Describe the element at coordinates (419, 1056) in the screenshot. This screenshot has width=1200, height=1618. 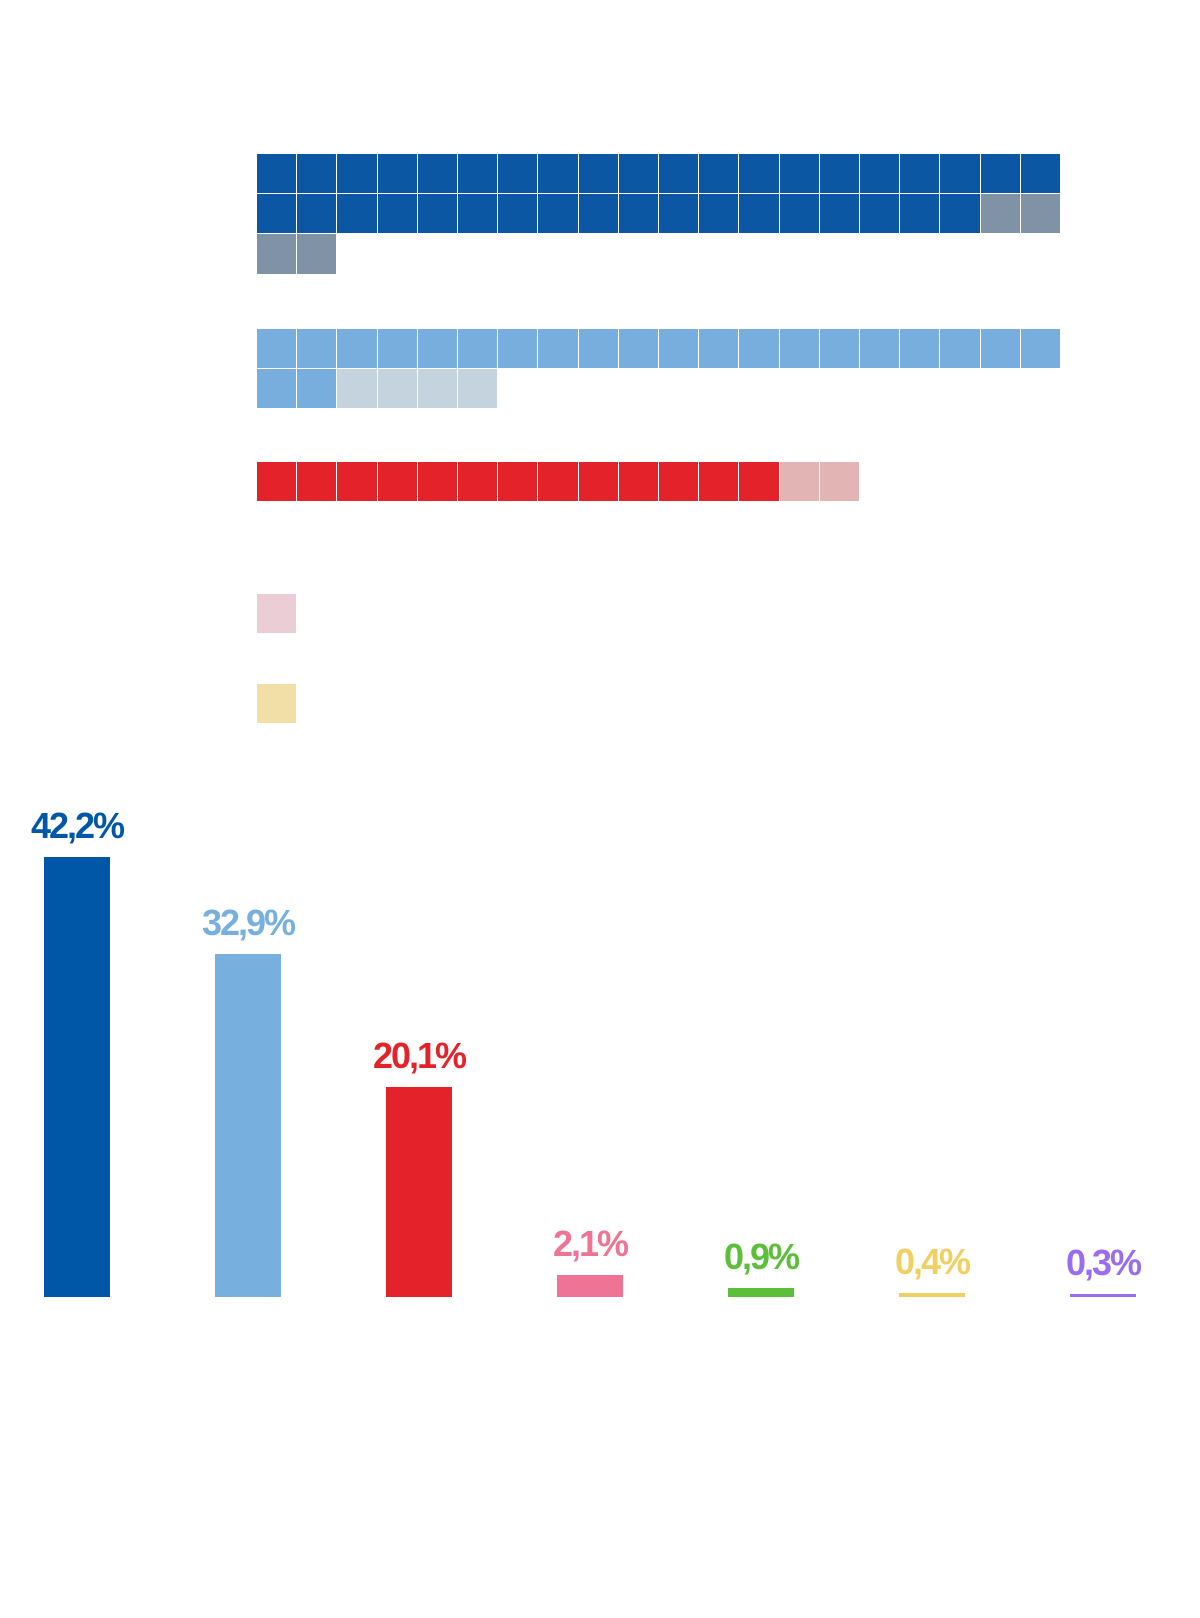
I see `bar-value-label: 20,1%` at that location.